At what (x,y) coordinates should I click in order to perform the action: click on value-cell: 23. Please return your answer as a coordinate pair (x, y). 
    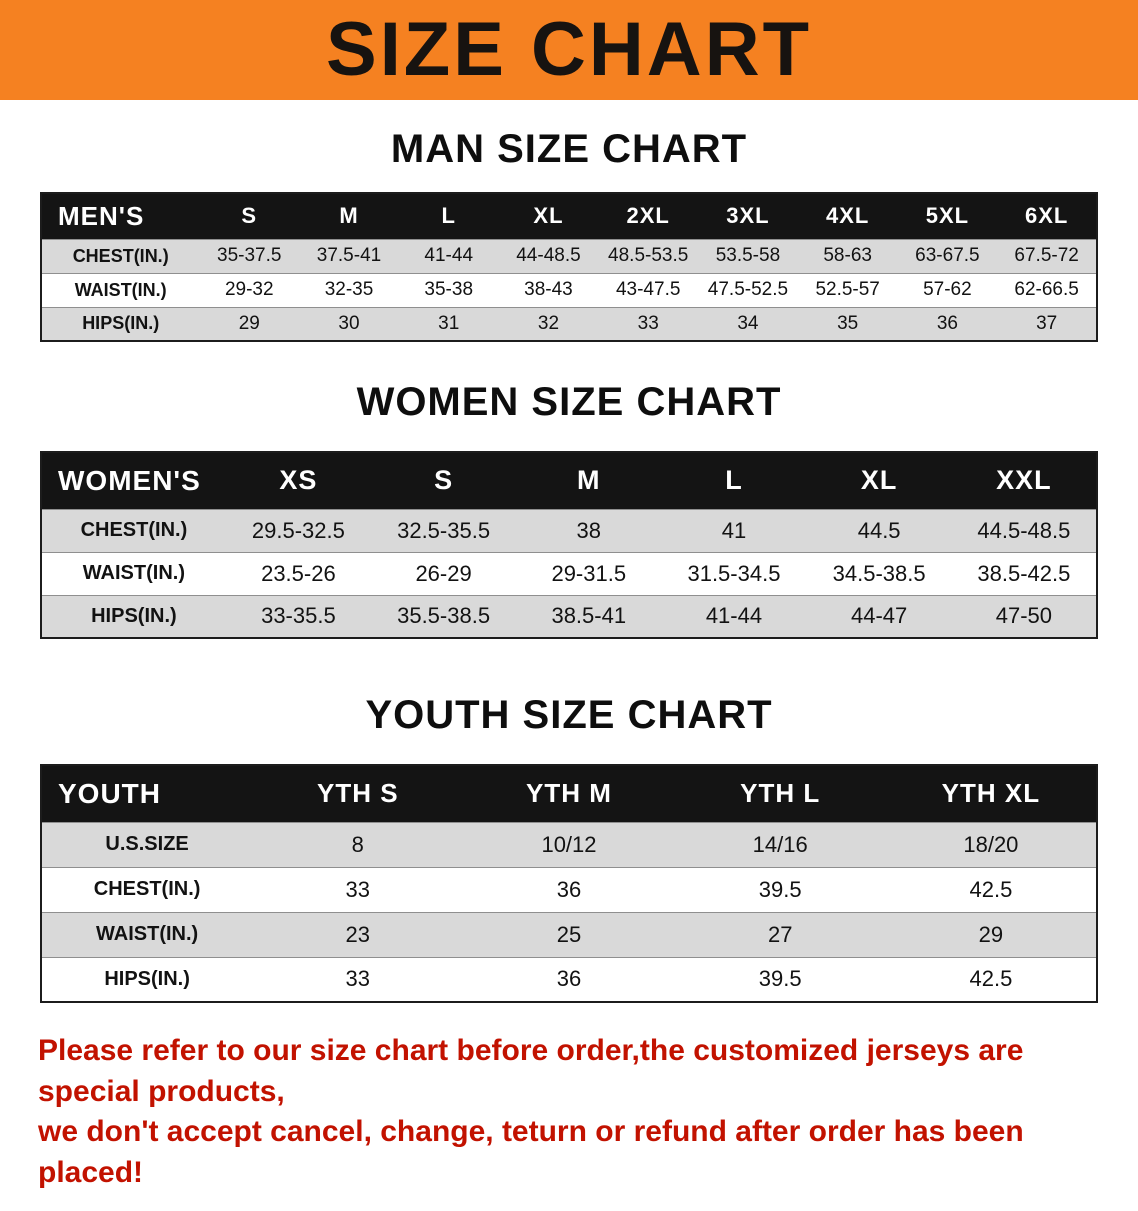
    Looking at the image, I should click on (358, 934).